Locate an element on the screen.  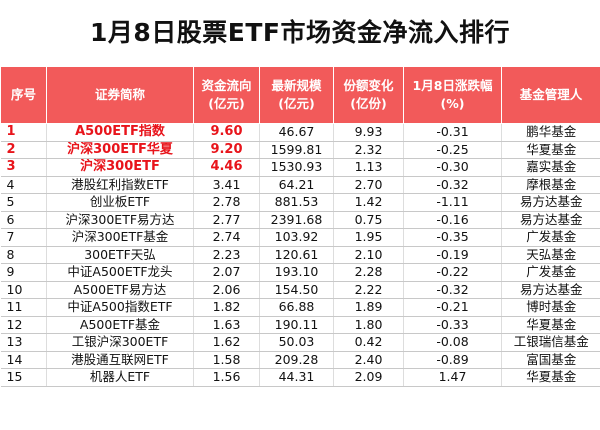
cell-share: 2.32 is located at coordinates (368, 150).